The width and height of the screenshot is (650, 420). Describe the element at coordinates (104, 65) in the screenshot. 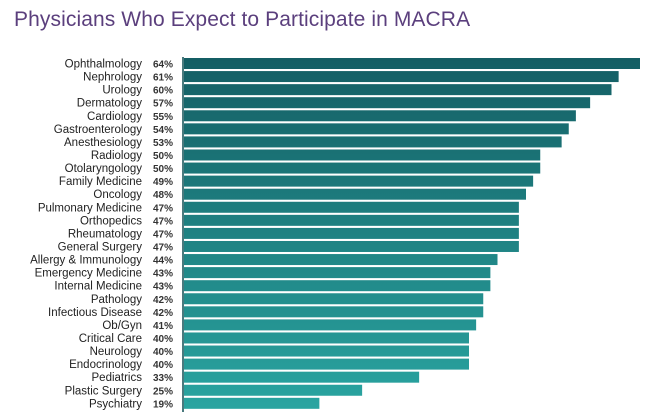

I see `category-label: Ophthalmology` at that location.